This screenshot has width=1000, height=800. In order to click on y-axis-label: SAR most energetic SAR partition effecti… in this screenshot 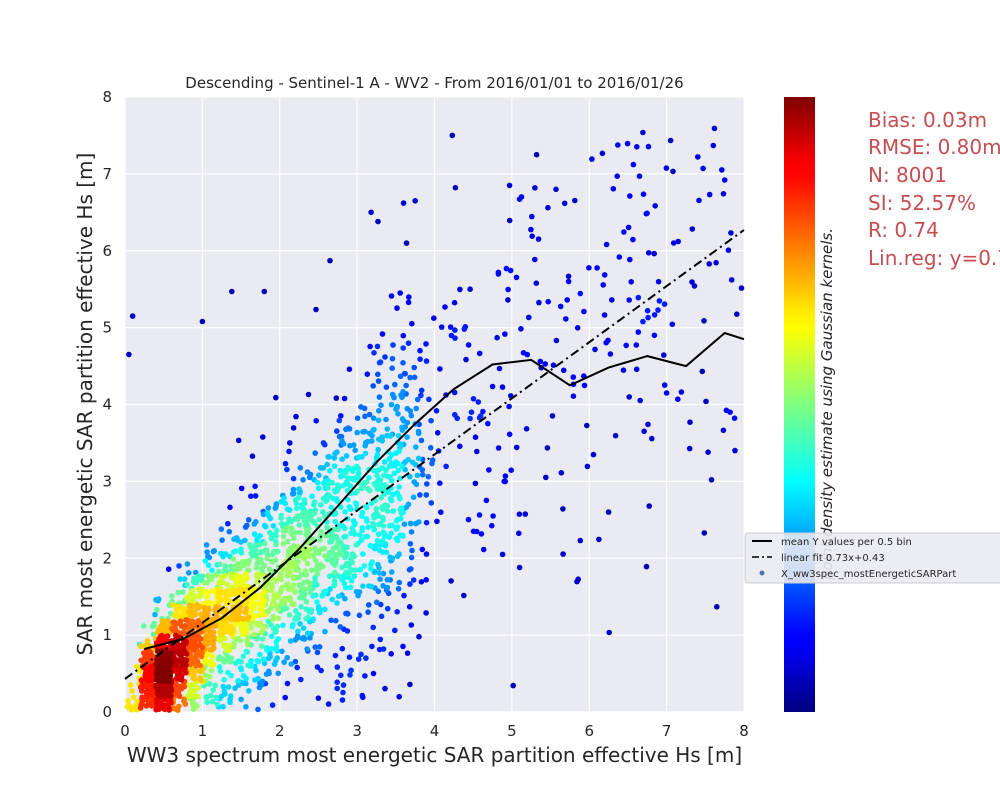, I will do `click(85, 404)`.